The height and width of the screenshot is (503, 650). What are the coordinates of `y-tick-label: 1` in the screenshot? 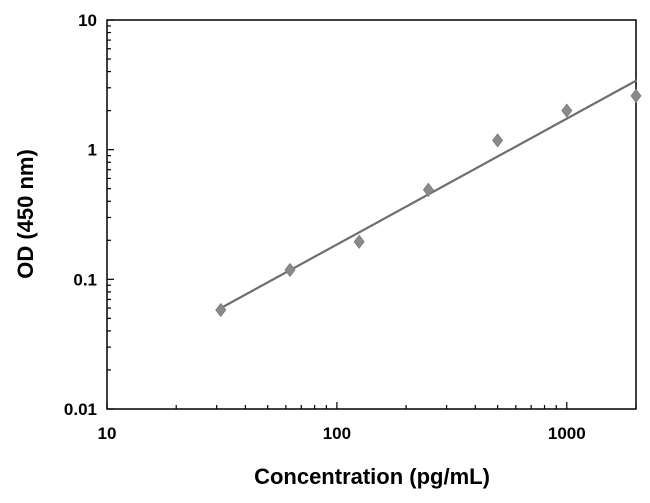 It's located at (92, 150).